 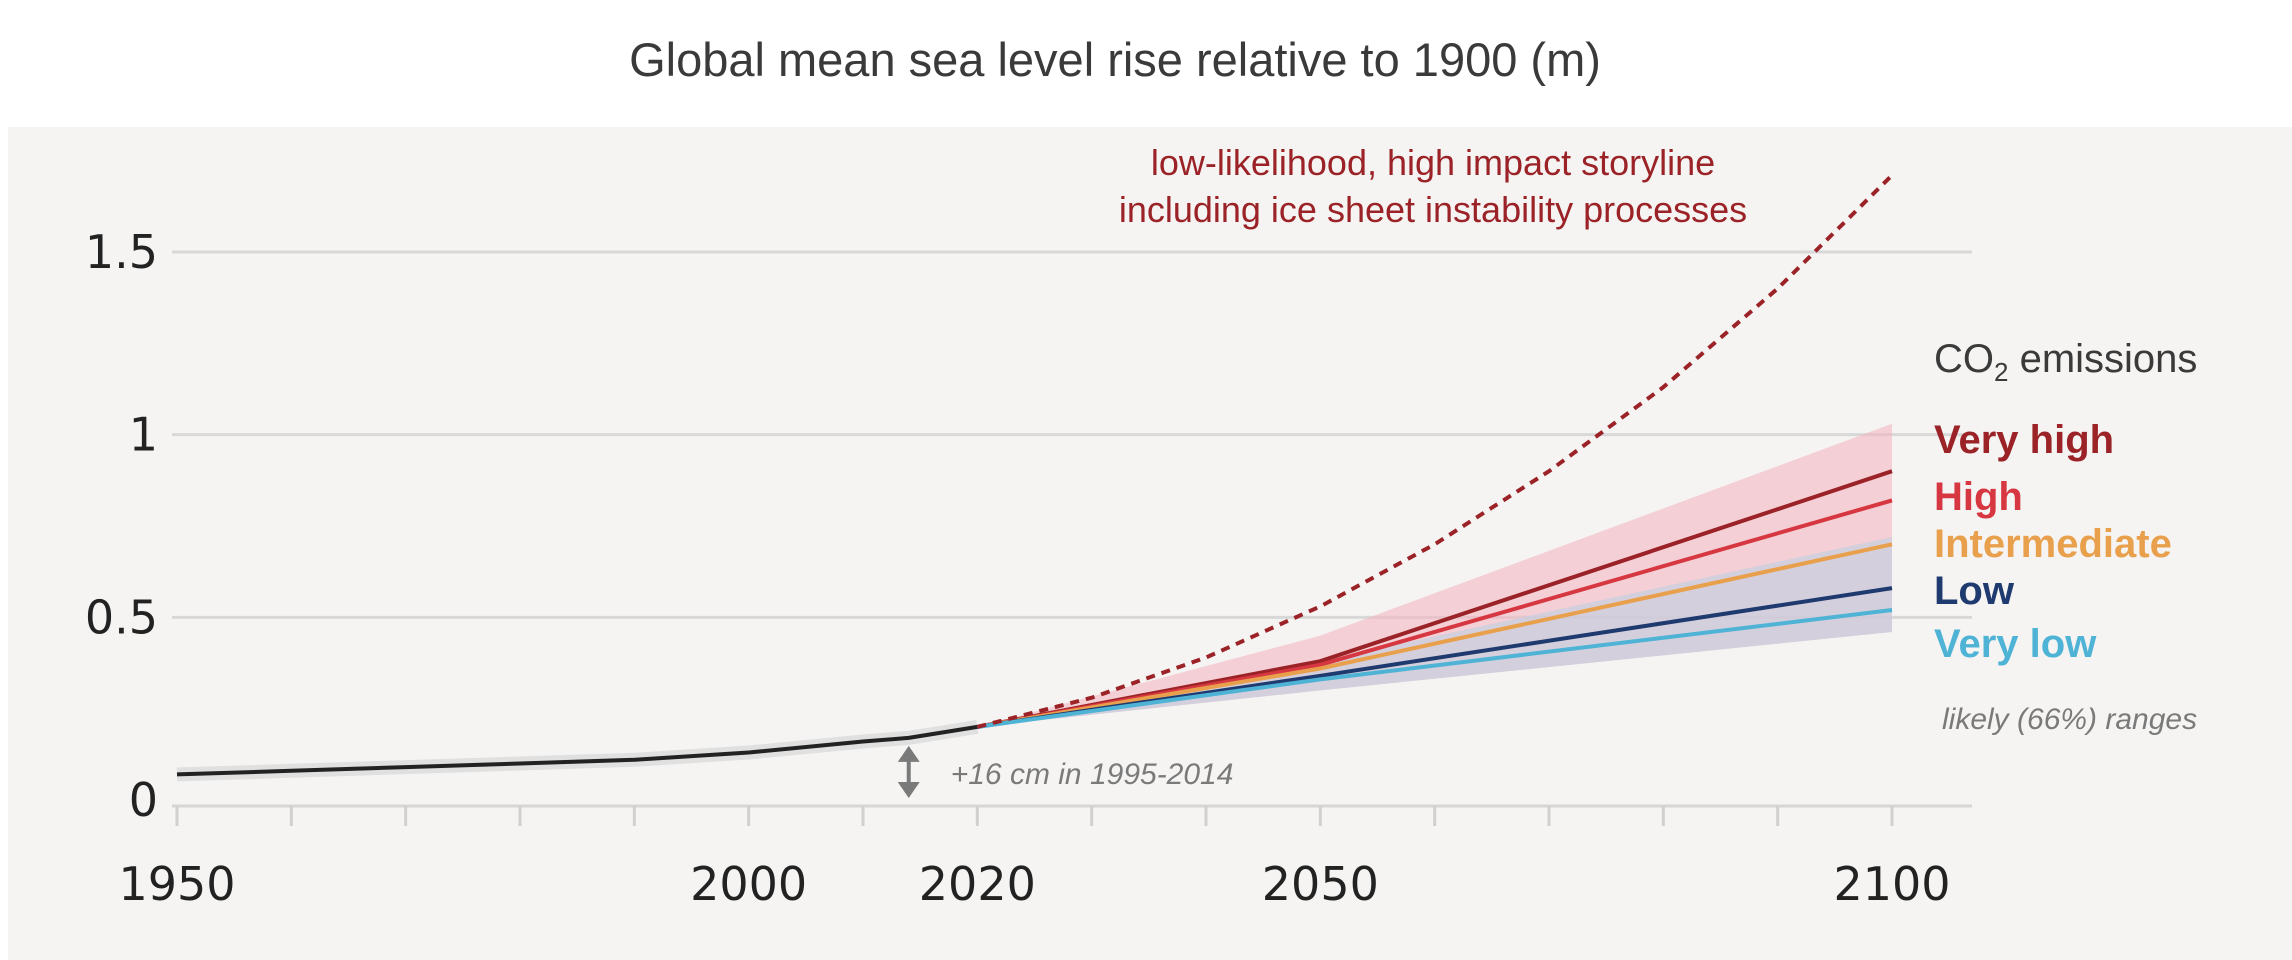 I want to click on observed-uncertainty, so click(x=577, y=750).